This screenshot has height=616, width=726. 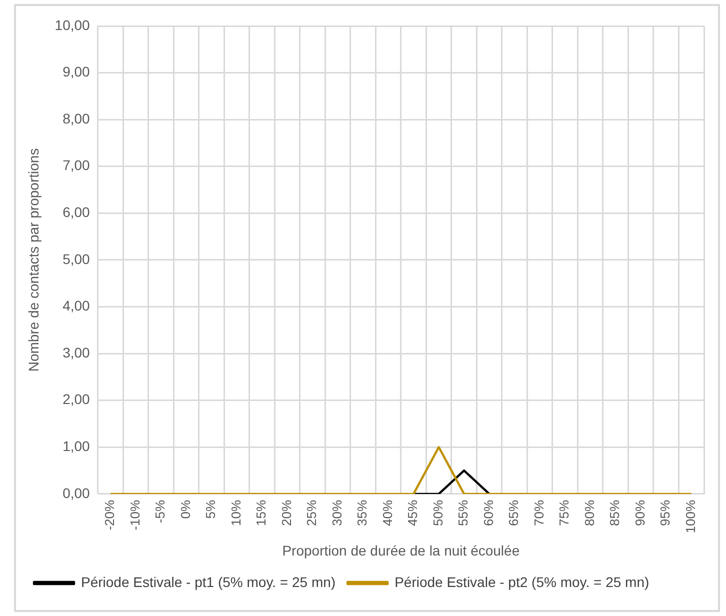 I want to click on y-tick-label: 4,00, so click(x=76, y=306).